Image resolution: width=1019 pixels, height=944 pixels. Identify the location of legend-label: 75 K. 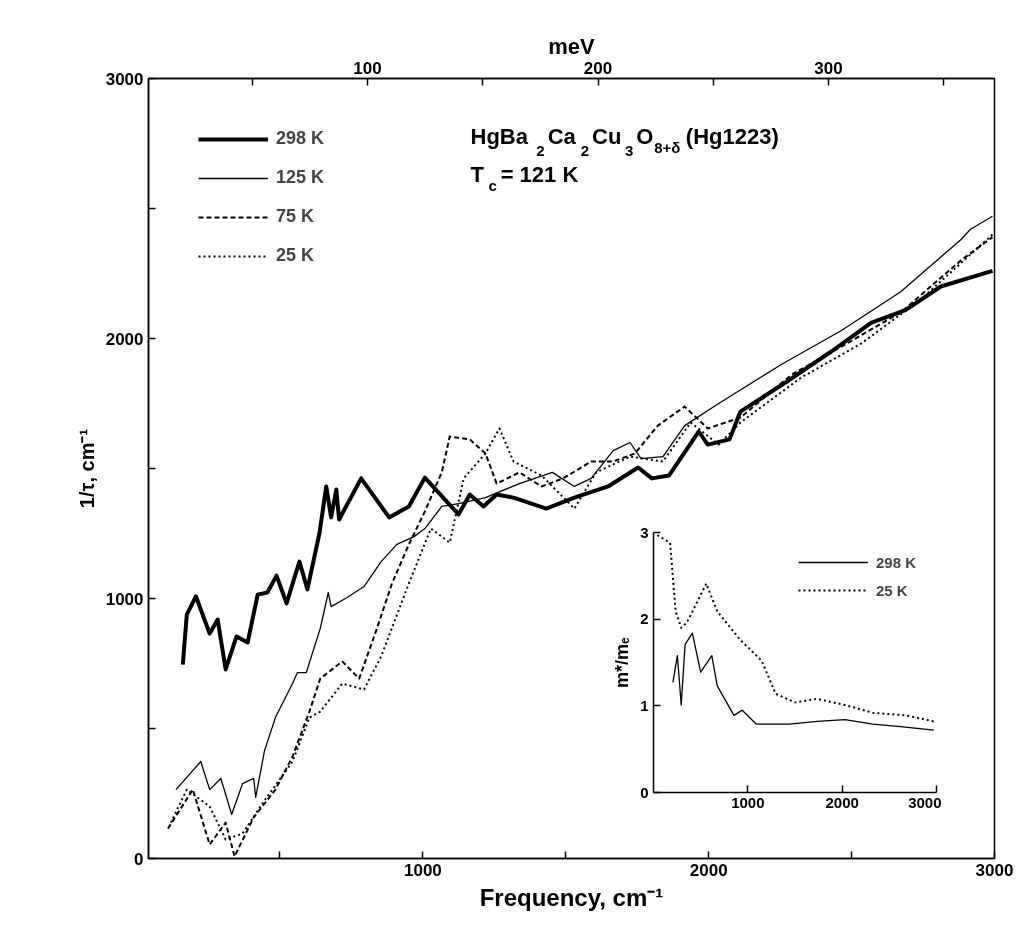
(295, 216).